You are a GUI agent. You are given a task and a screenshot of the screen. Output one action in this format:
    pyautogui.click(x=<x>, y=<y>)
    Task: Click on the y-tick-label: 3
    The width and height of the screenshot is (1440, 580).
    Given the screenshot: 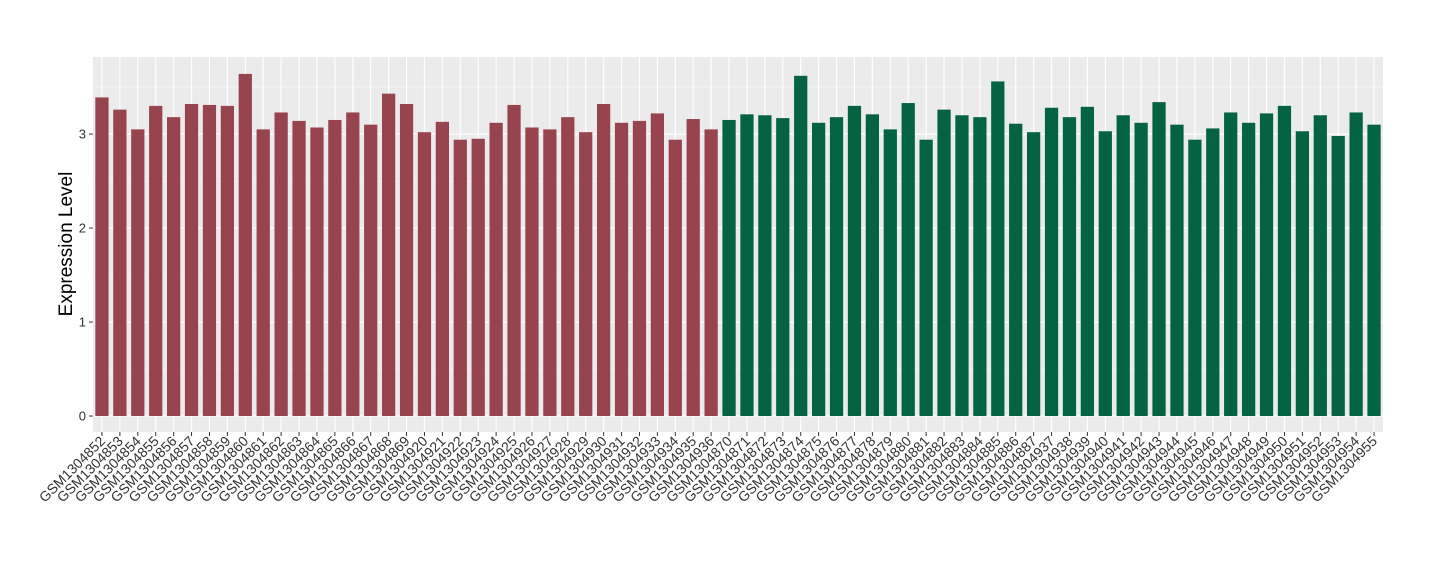 What is the action you would take?
    pyautogui.click(x=82, y=134)
    